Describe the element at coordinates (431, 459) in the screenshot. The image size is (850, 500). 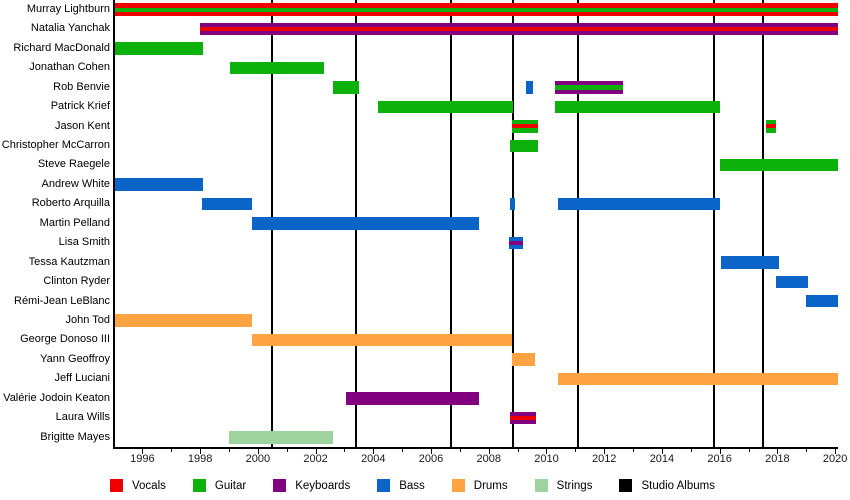
I see `axis-tick-label: 2006` at that location.